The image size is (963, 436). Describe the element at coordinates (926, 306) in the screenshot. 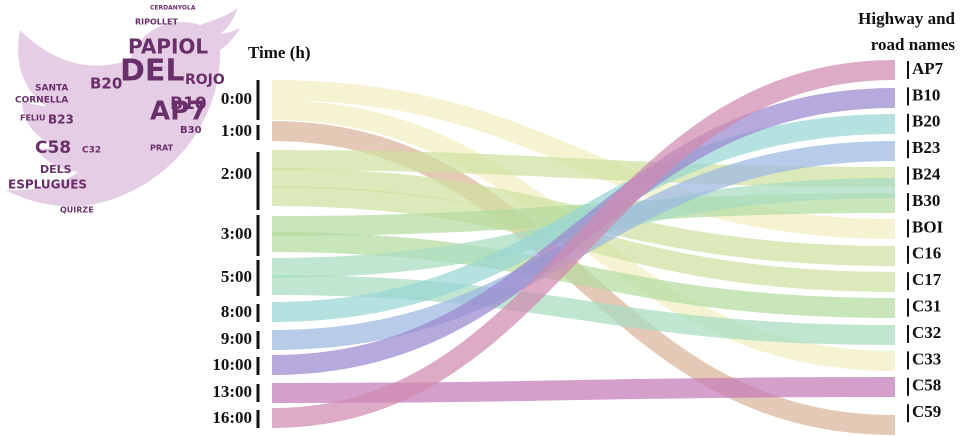

I see `road-label: C31` at that location.